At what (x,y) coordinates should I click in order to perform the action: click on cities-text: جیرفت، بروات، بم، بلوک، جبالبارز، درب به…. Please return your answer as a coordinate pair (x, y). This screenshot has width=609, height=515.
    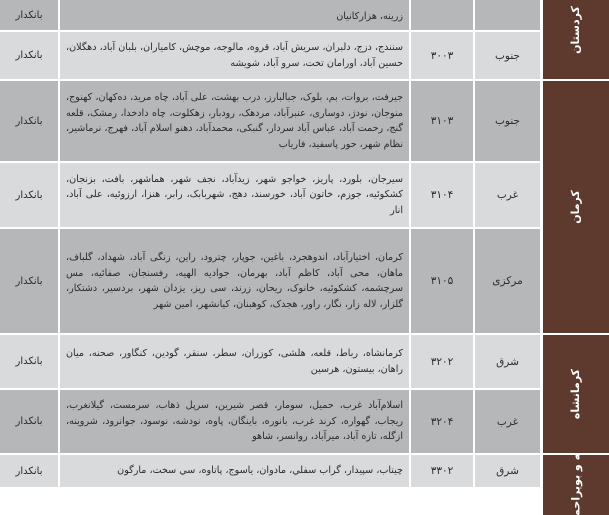
    Looking at the image, I should click on (234, 121).